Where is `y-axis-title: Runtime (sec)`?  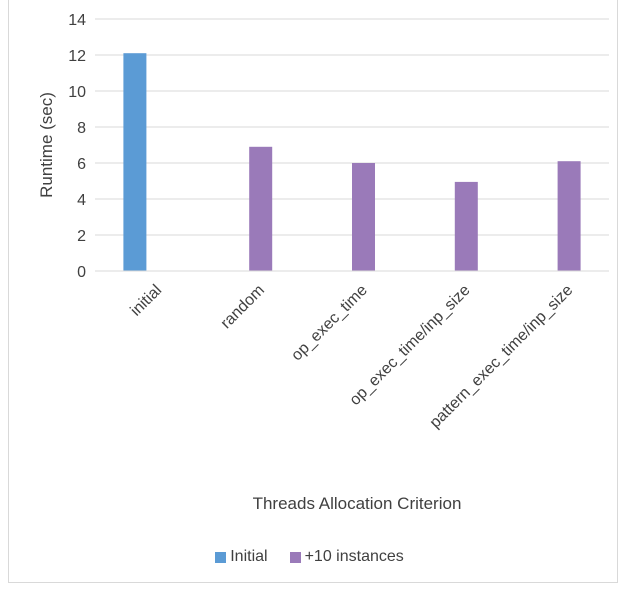 y-axis-title: Runtime (sec) is located at coordinates (46, 145).